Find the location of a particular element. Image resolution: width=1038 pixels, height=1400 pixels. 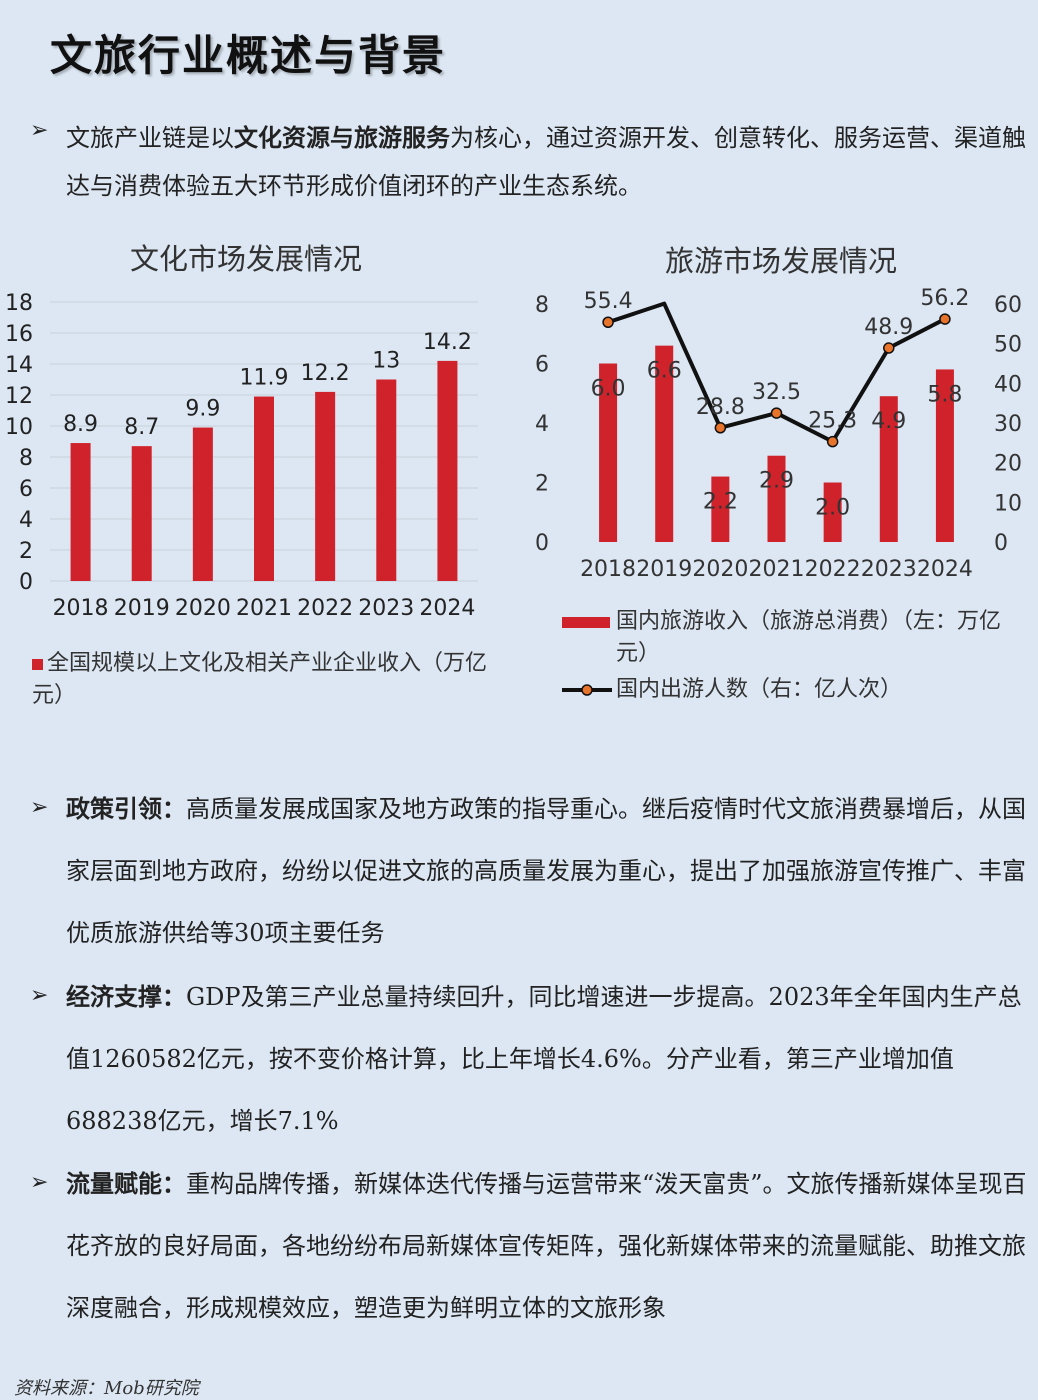

y-tick-label: 18 is located at coordinates (19, 303).